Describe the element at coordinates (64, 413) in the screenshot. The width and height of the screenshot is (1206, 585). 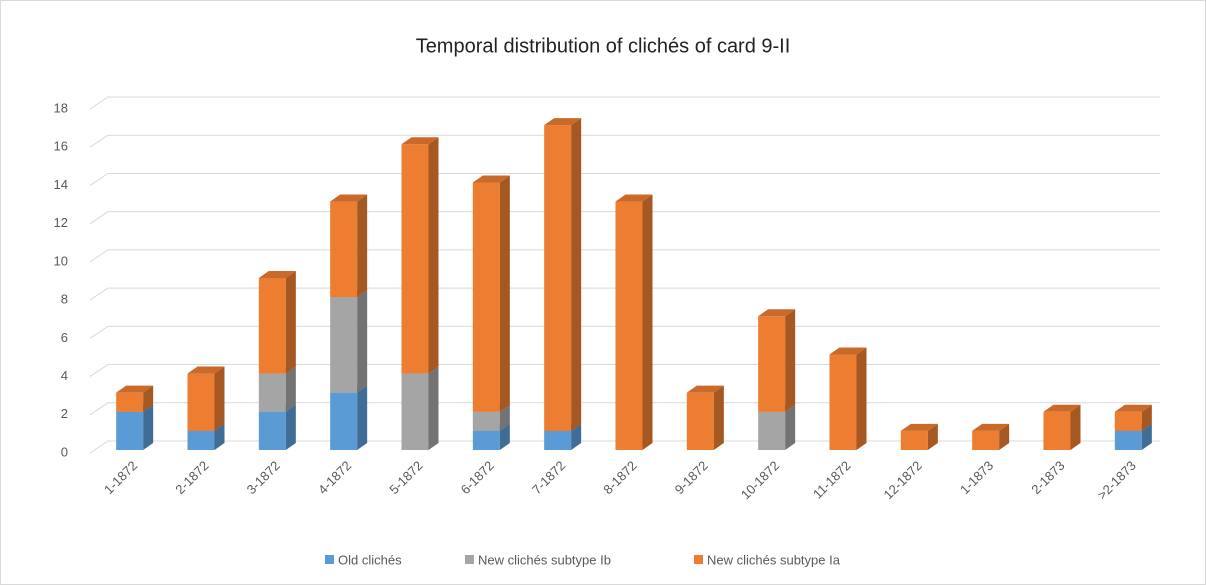
I see `y-tick-label: 2` at that location.